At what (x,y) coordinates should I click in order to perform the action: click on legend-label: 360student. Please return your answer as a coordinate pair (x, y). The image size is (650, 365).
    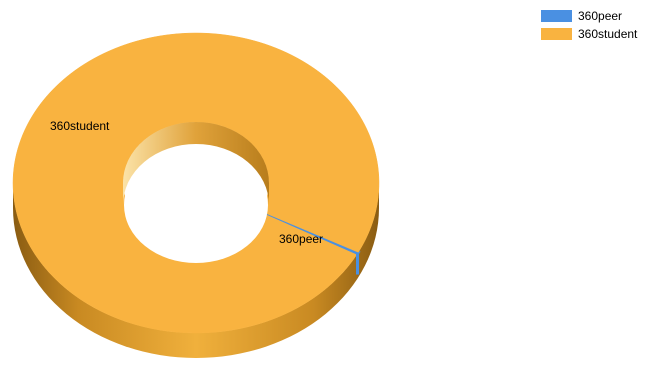
    Looking at the image, I should click on (608, 33).